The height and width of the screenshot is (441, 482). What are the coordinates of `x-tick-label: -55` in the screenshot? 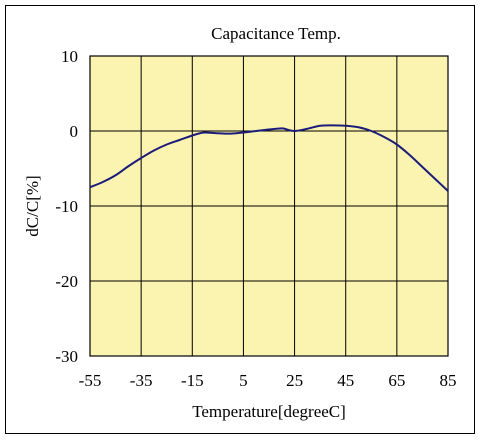 It's located at (90, 380).